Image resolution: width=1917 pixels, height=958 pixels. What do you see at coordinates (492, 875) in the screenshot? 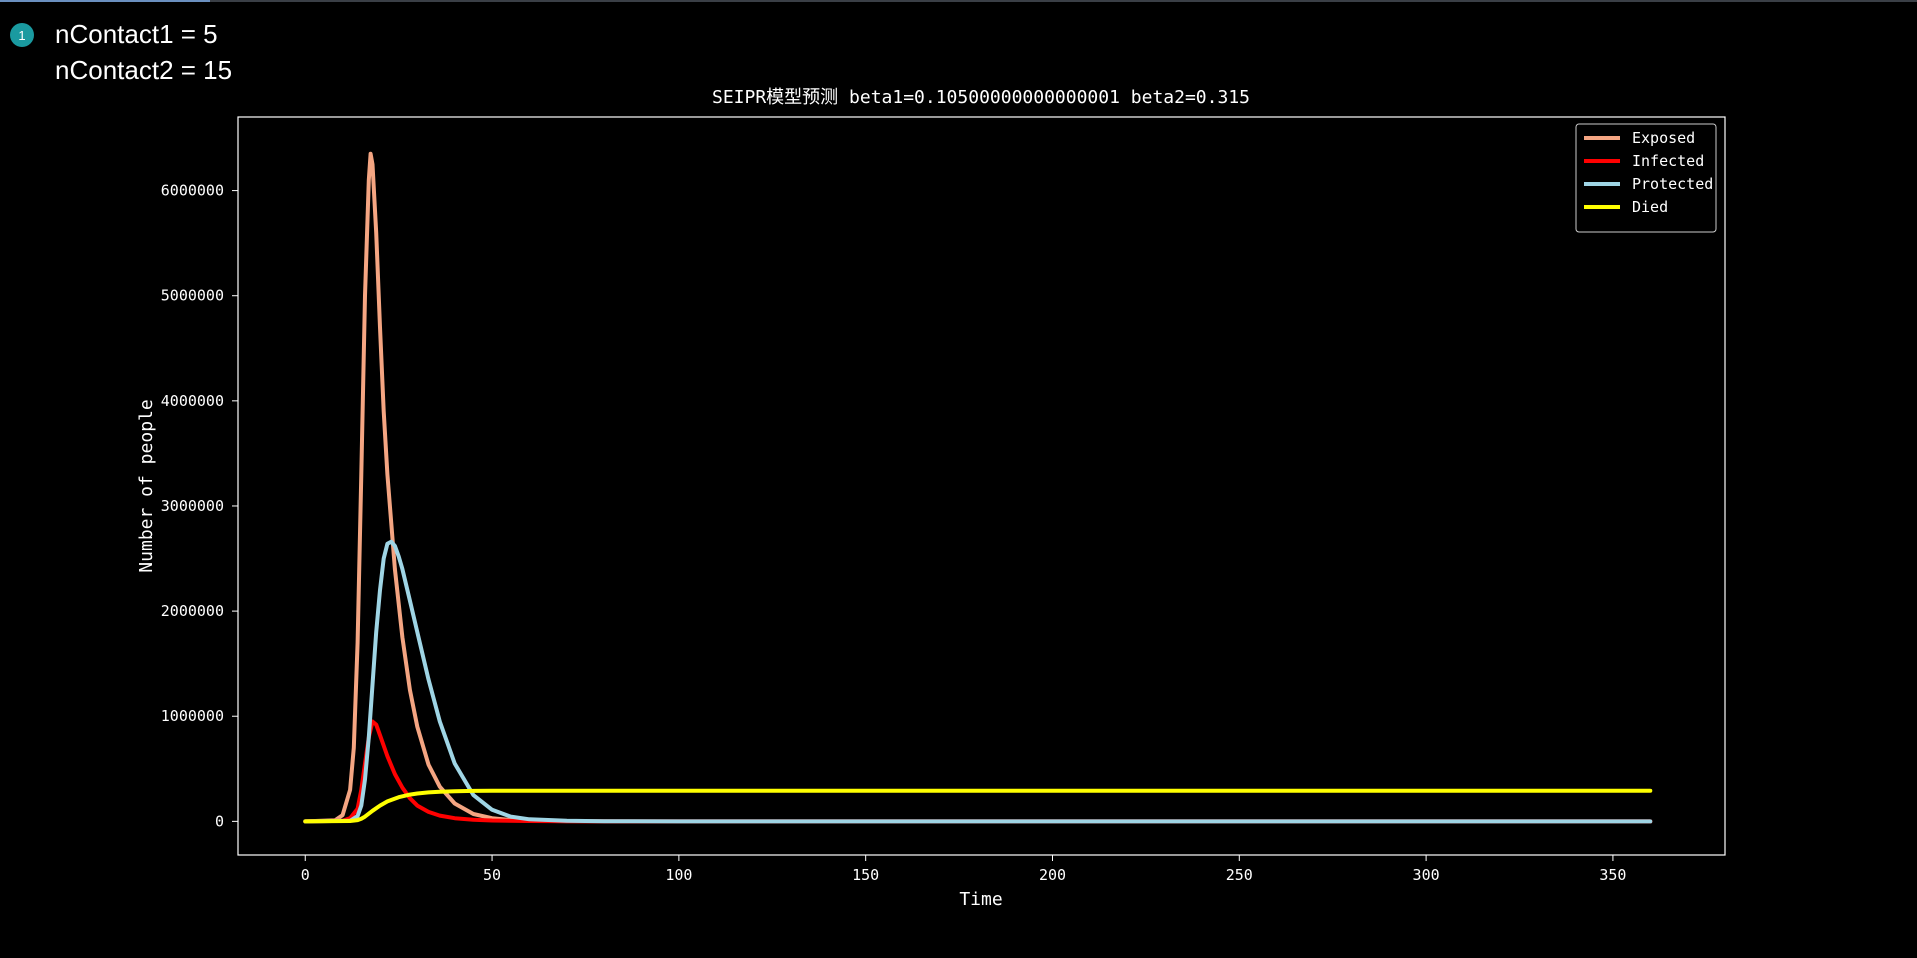
I see `x-tick-label: 50` at bounding box center [492, 875].